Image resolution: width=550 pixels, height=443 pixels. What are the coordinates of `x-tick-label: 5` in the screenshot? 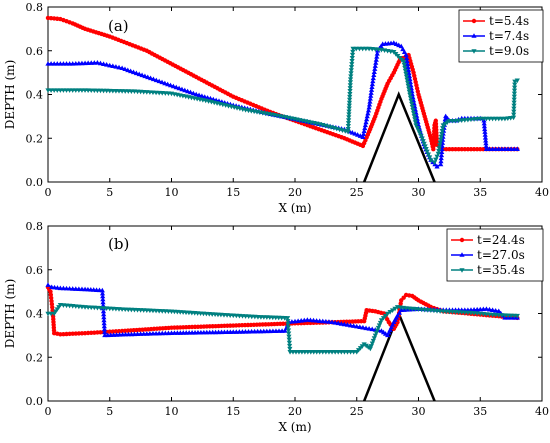 It's located at (109, 192).